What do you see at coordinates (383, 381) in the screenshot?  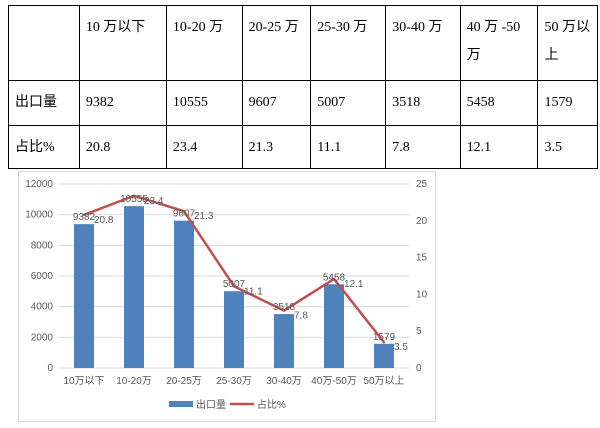 I see `x-tick-label: 50万以上` at bounding box center [383, 381].